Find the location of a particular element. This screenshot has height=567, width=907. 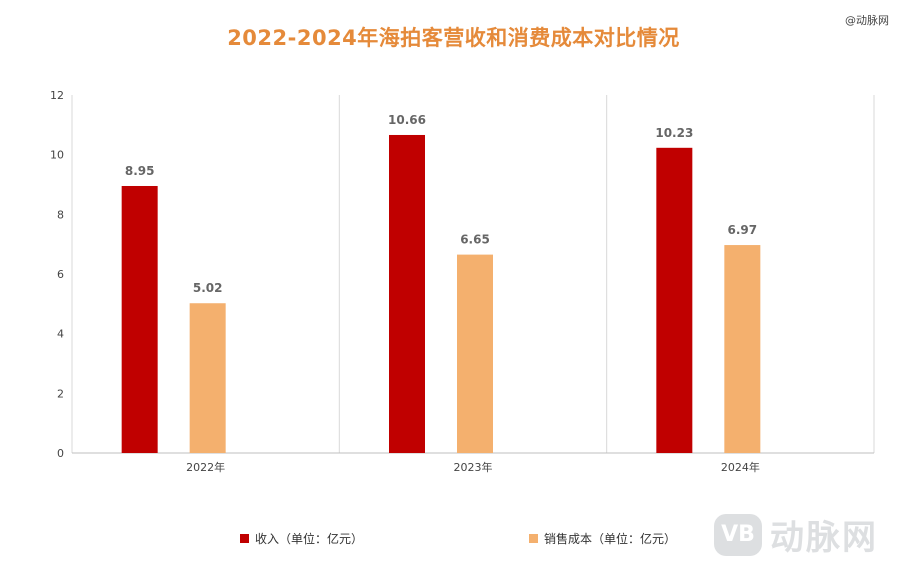

watermark-logo-icon: VB is located at coordinates (738, 534).